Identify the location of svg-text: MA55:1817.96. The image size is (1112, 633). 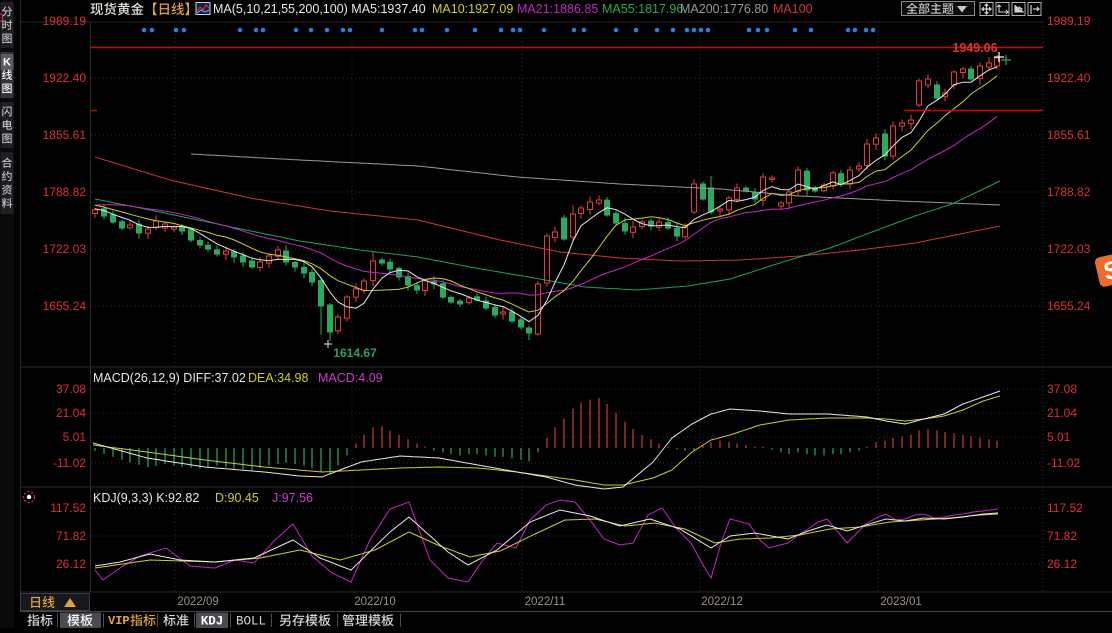
(642, 9).